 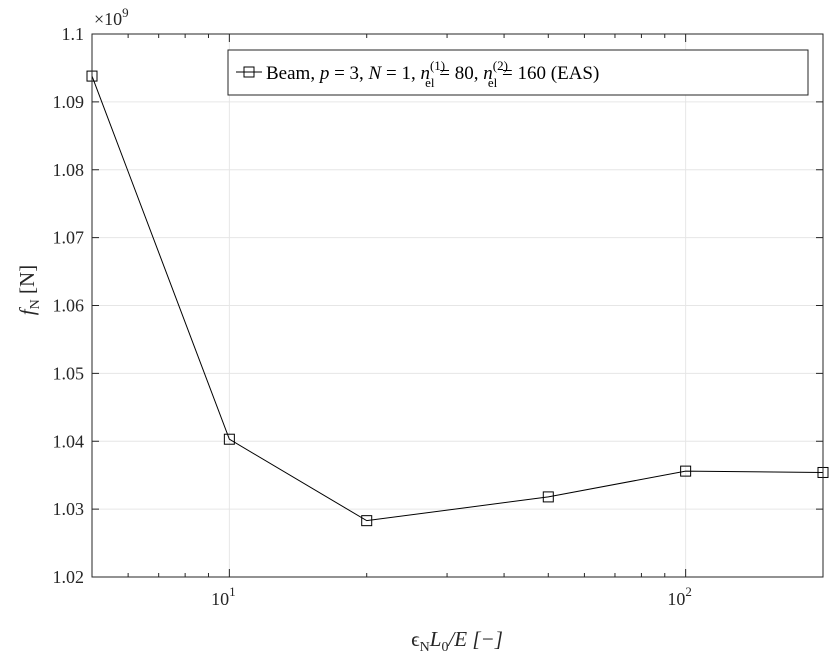 I want to click on y-tick-label: 1.08, so click(x=69, y=170).